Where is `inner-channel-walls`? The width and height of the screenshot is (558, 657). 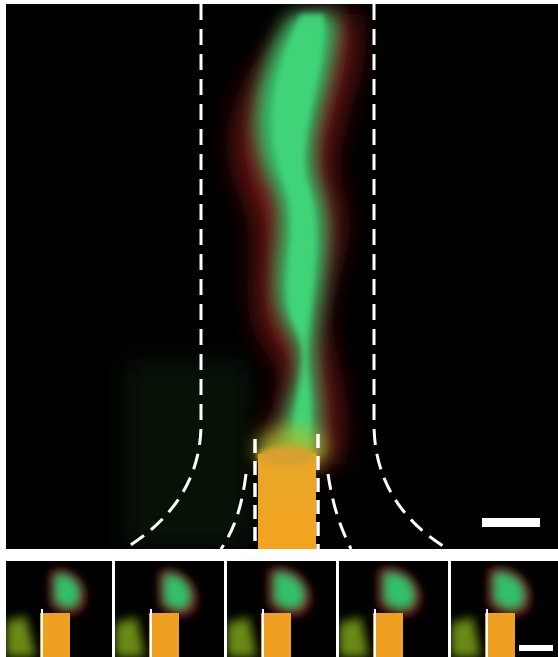 inner-channel-walls is located at coordinates (286, 491).